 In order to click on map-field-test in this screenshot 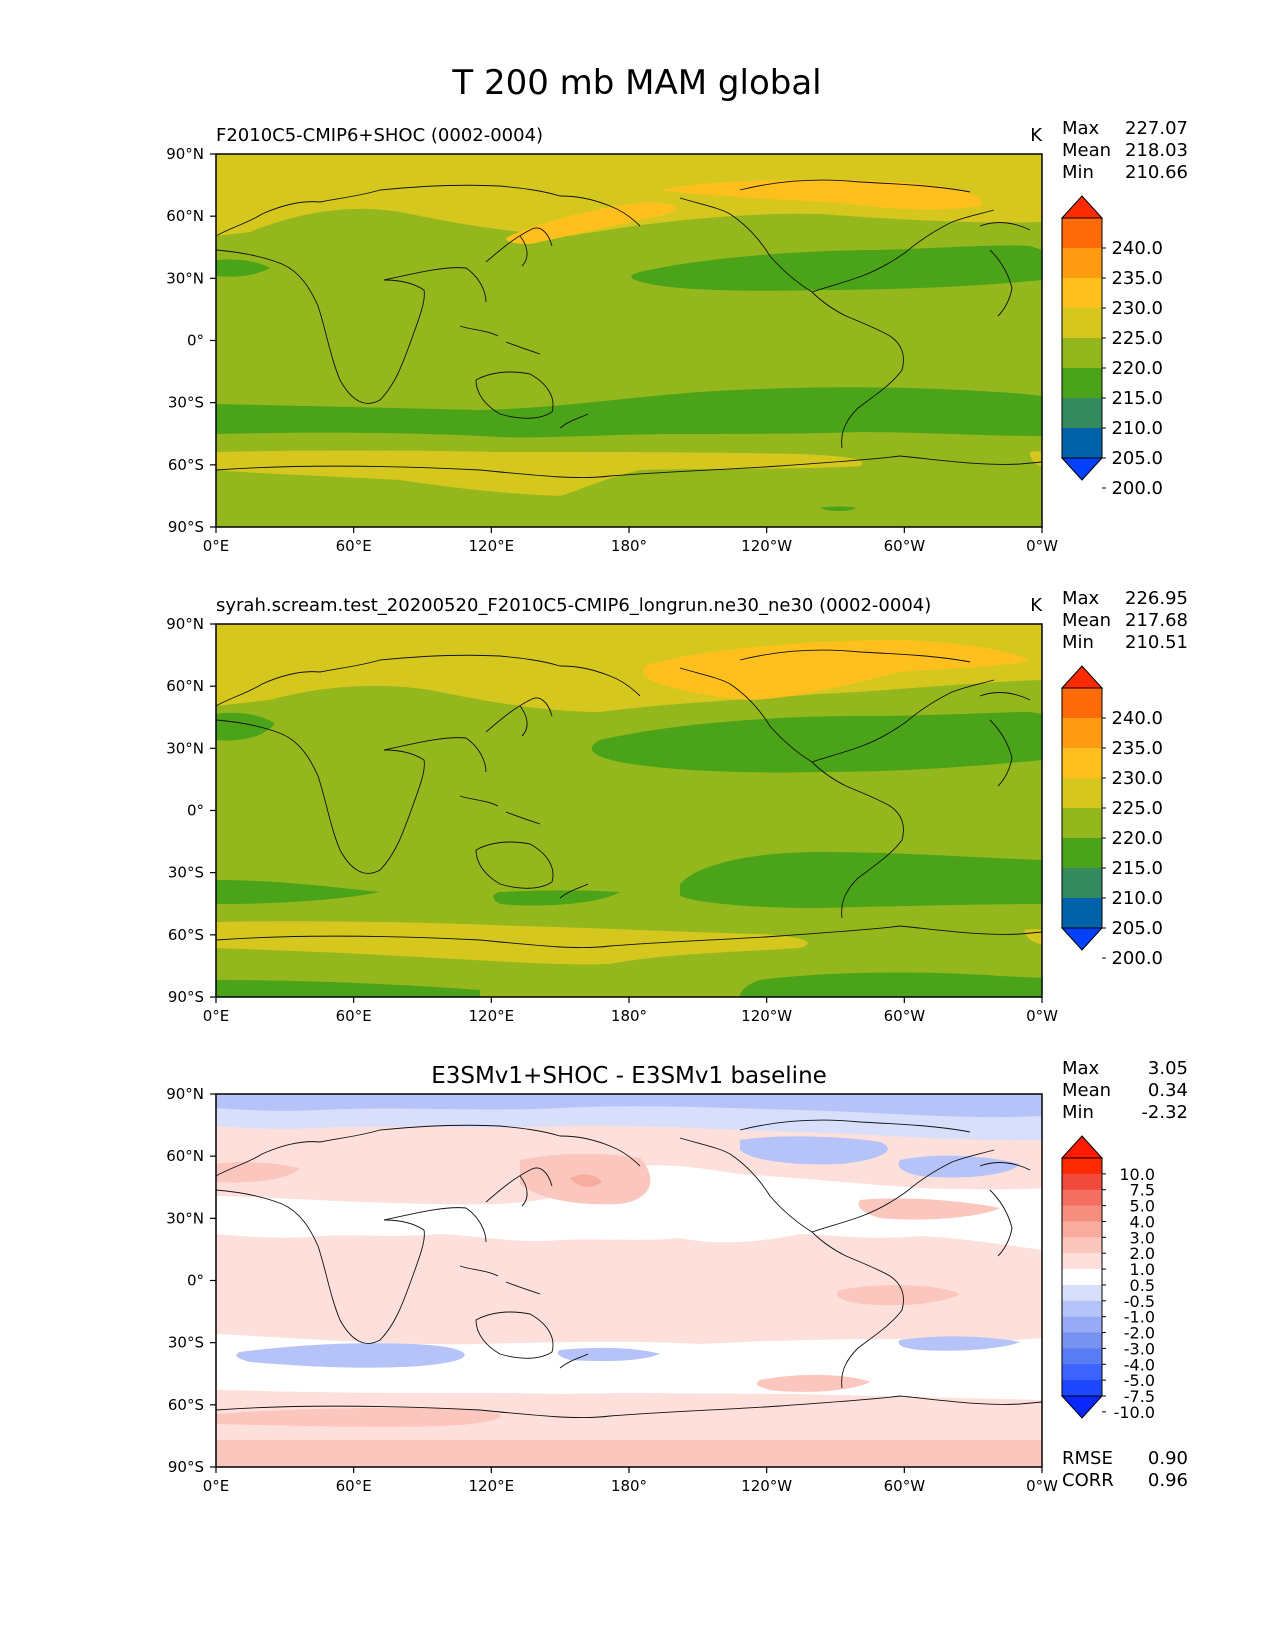, I will do `click(629, 340)`.